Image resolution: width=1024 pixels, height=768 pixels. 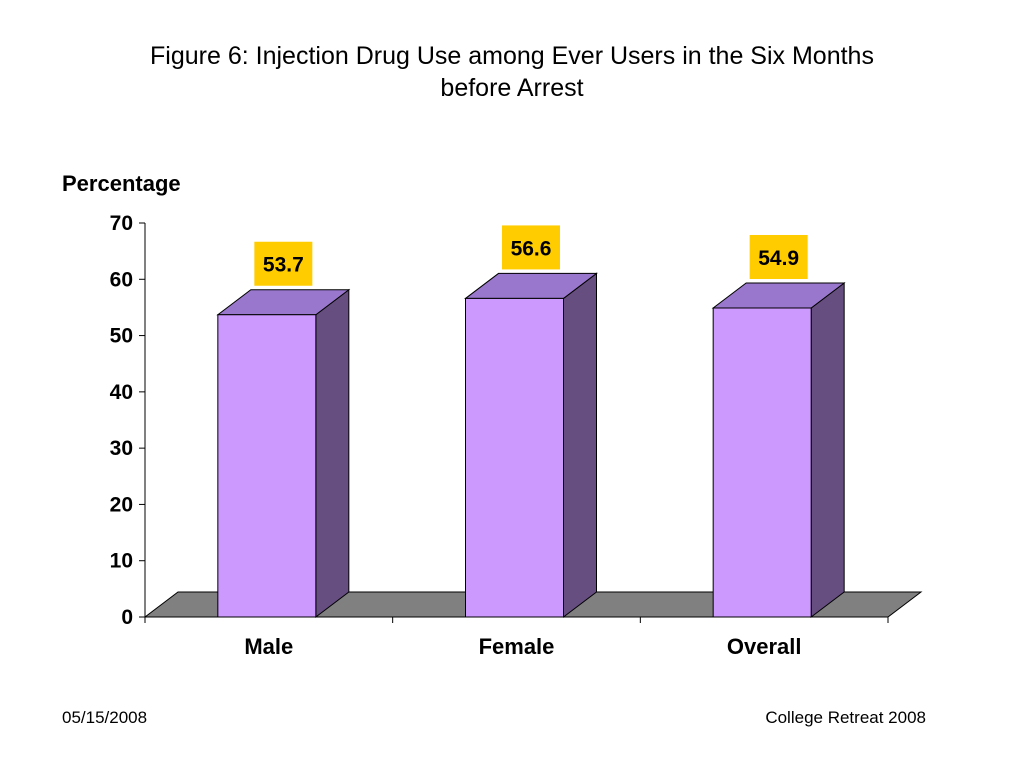 What do you see at coordinates (517, 646) in the screenshot?
I see `x-tick-label: Female` at bounding box center [517, 646].